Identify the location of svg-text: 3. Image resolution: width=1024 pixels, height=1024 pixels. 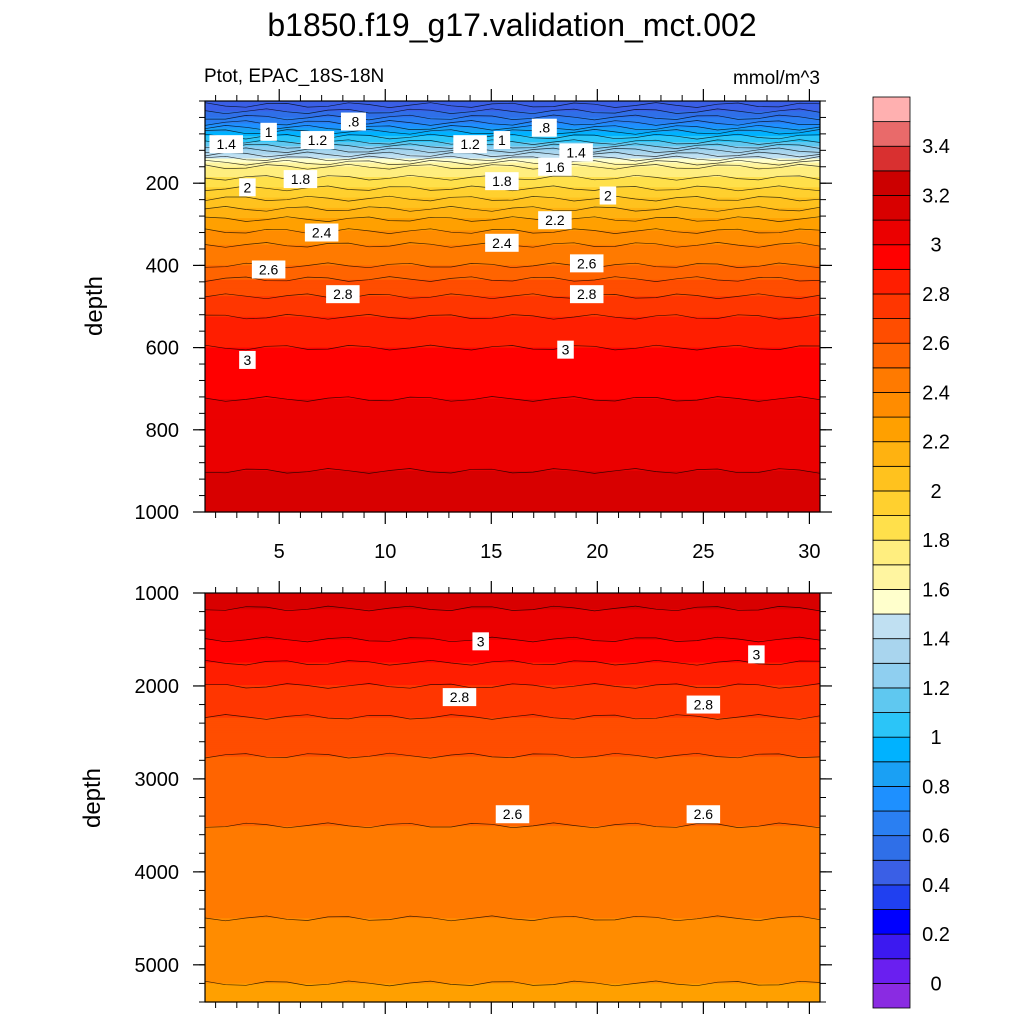
(248, 360).